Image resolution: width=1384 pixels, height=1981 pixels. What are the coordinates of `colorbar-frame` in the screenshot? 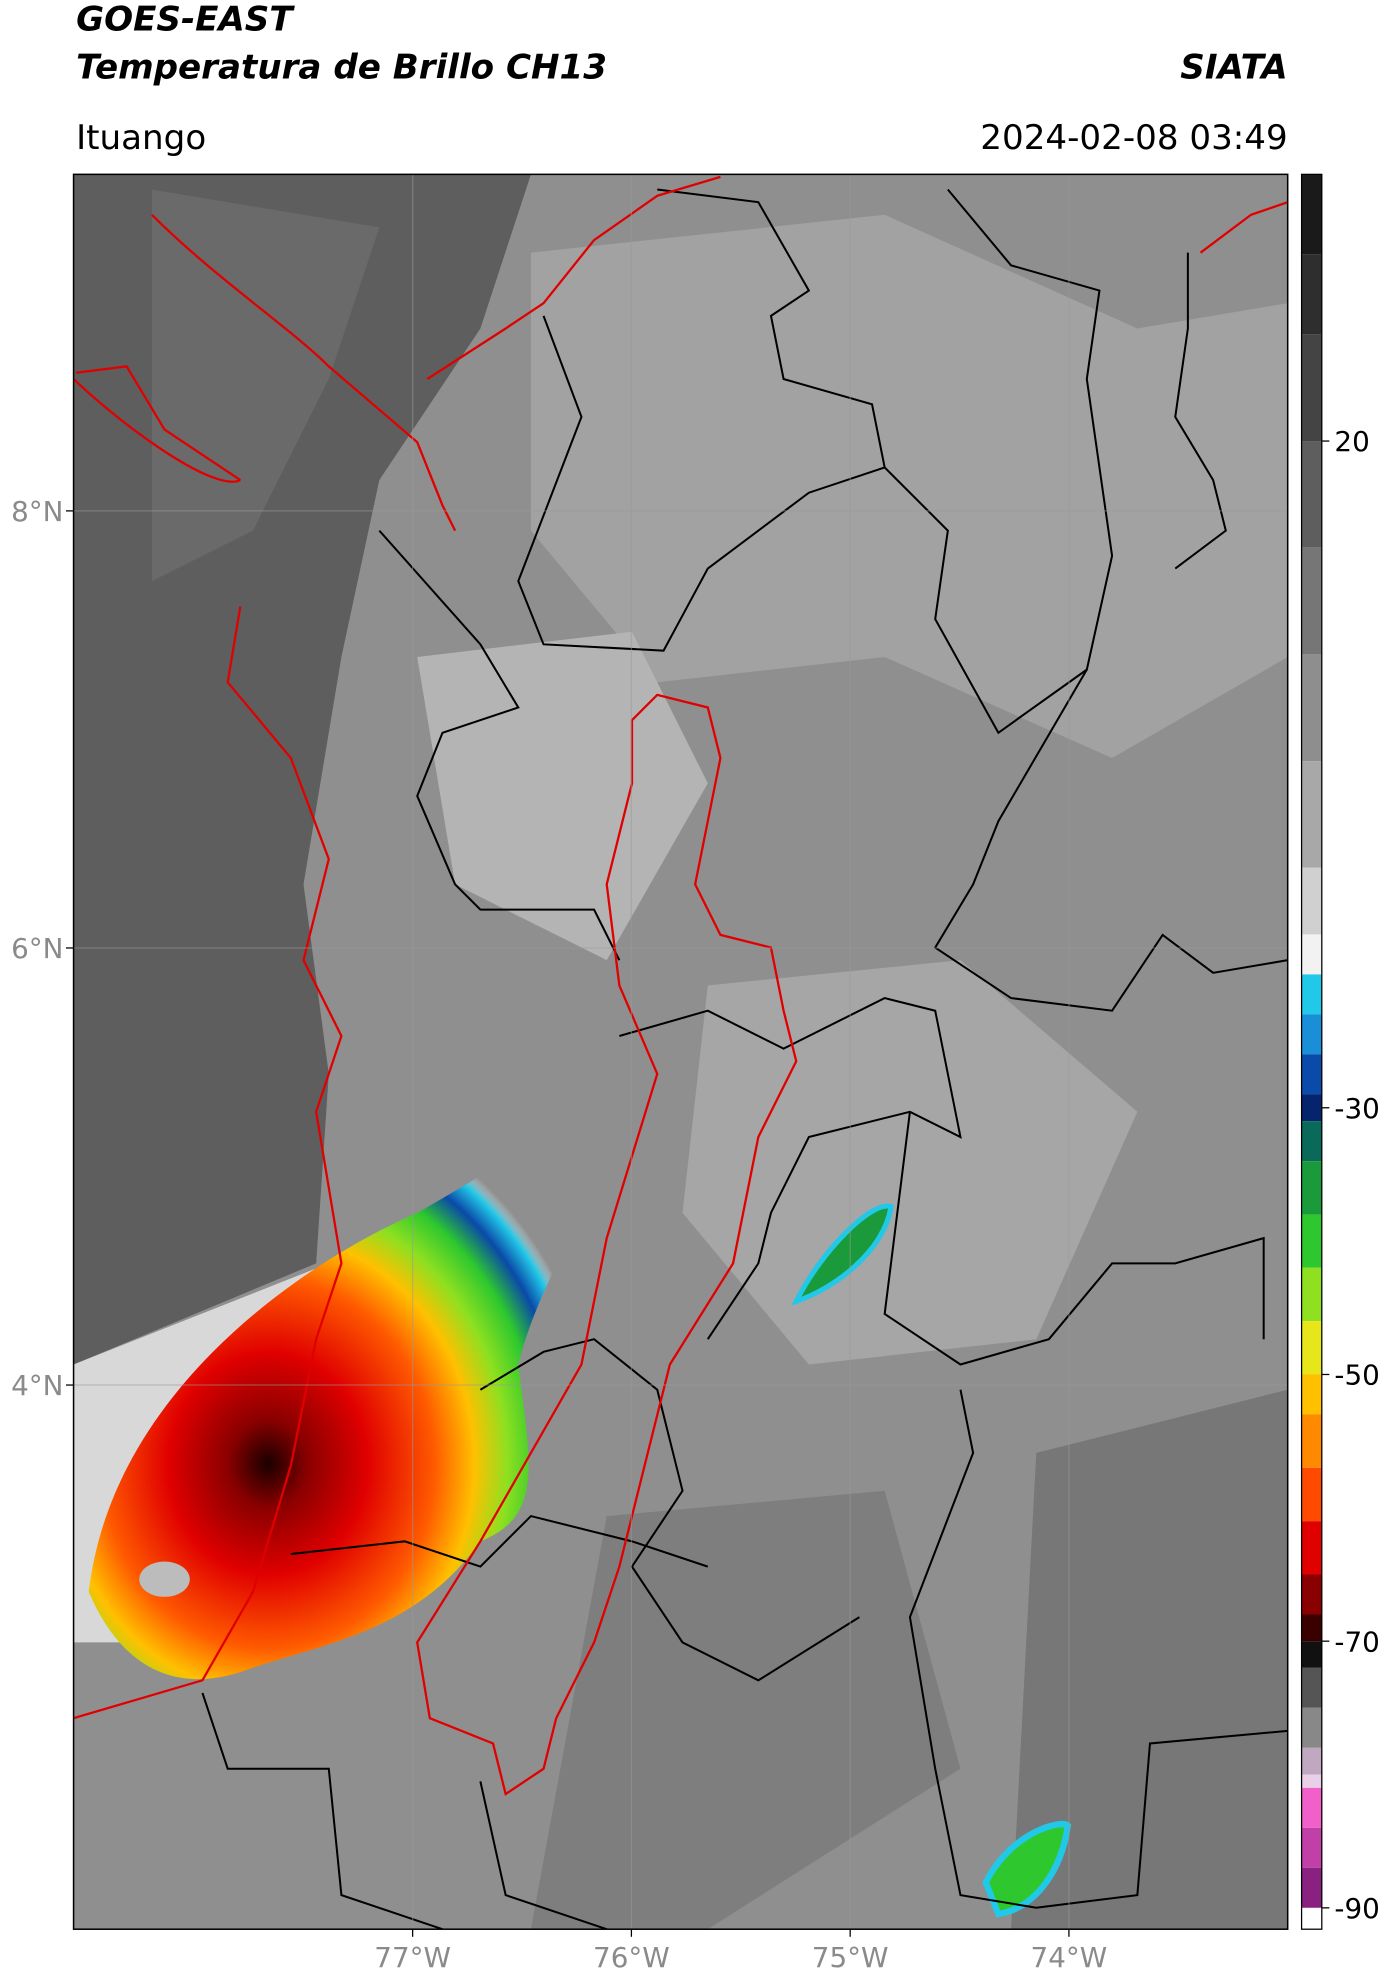 It's located at (1311, 1051).